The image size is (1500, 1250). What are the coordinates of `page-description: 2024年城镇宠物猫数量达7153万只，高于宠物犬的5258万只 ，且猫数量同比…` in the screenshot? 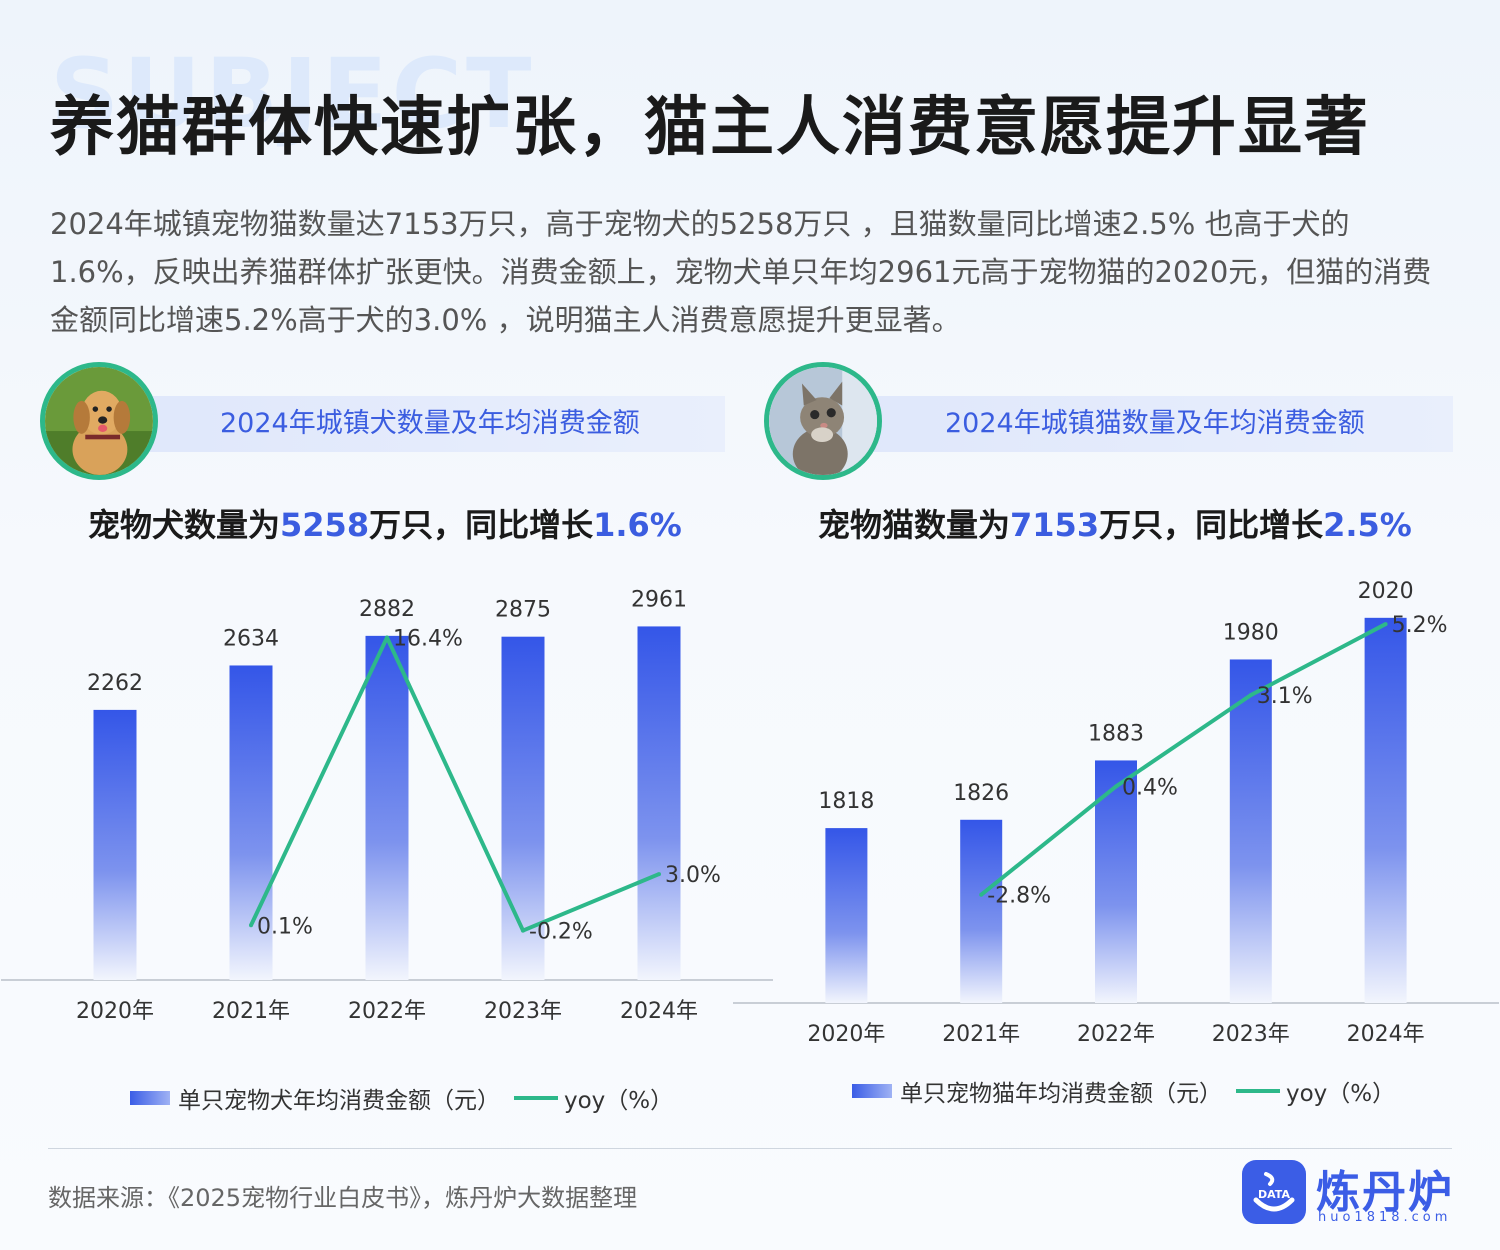 It's located at (741, 272).